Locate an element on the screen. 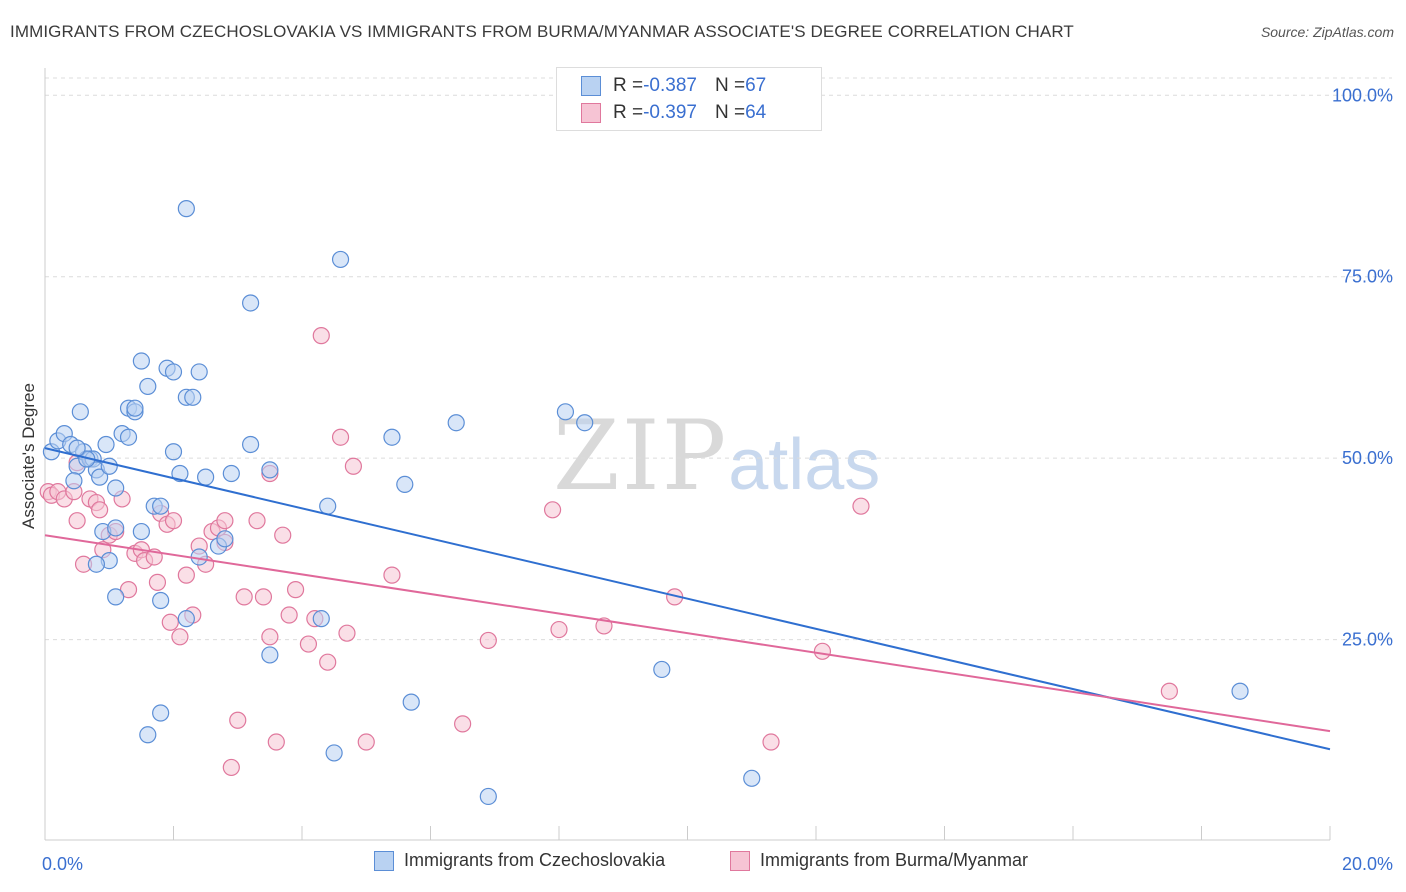  y-tick-label: 100.0% is located at coordinates (1362, 95).